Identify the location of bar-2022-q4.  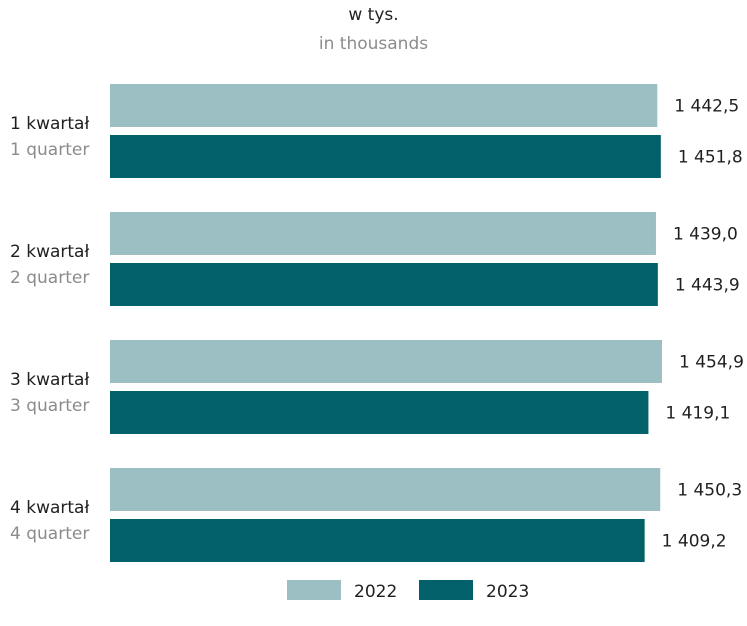
(385, 489).